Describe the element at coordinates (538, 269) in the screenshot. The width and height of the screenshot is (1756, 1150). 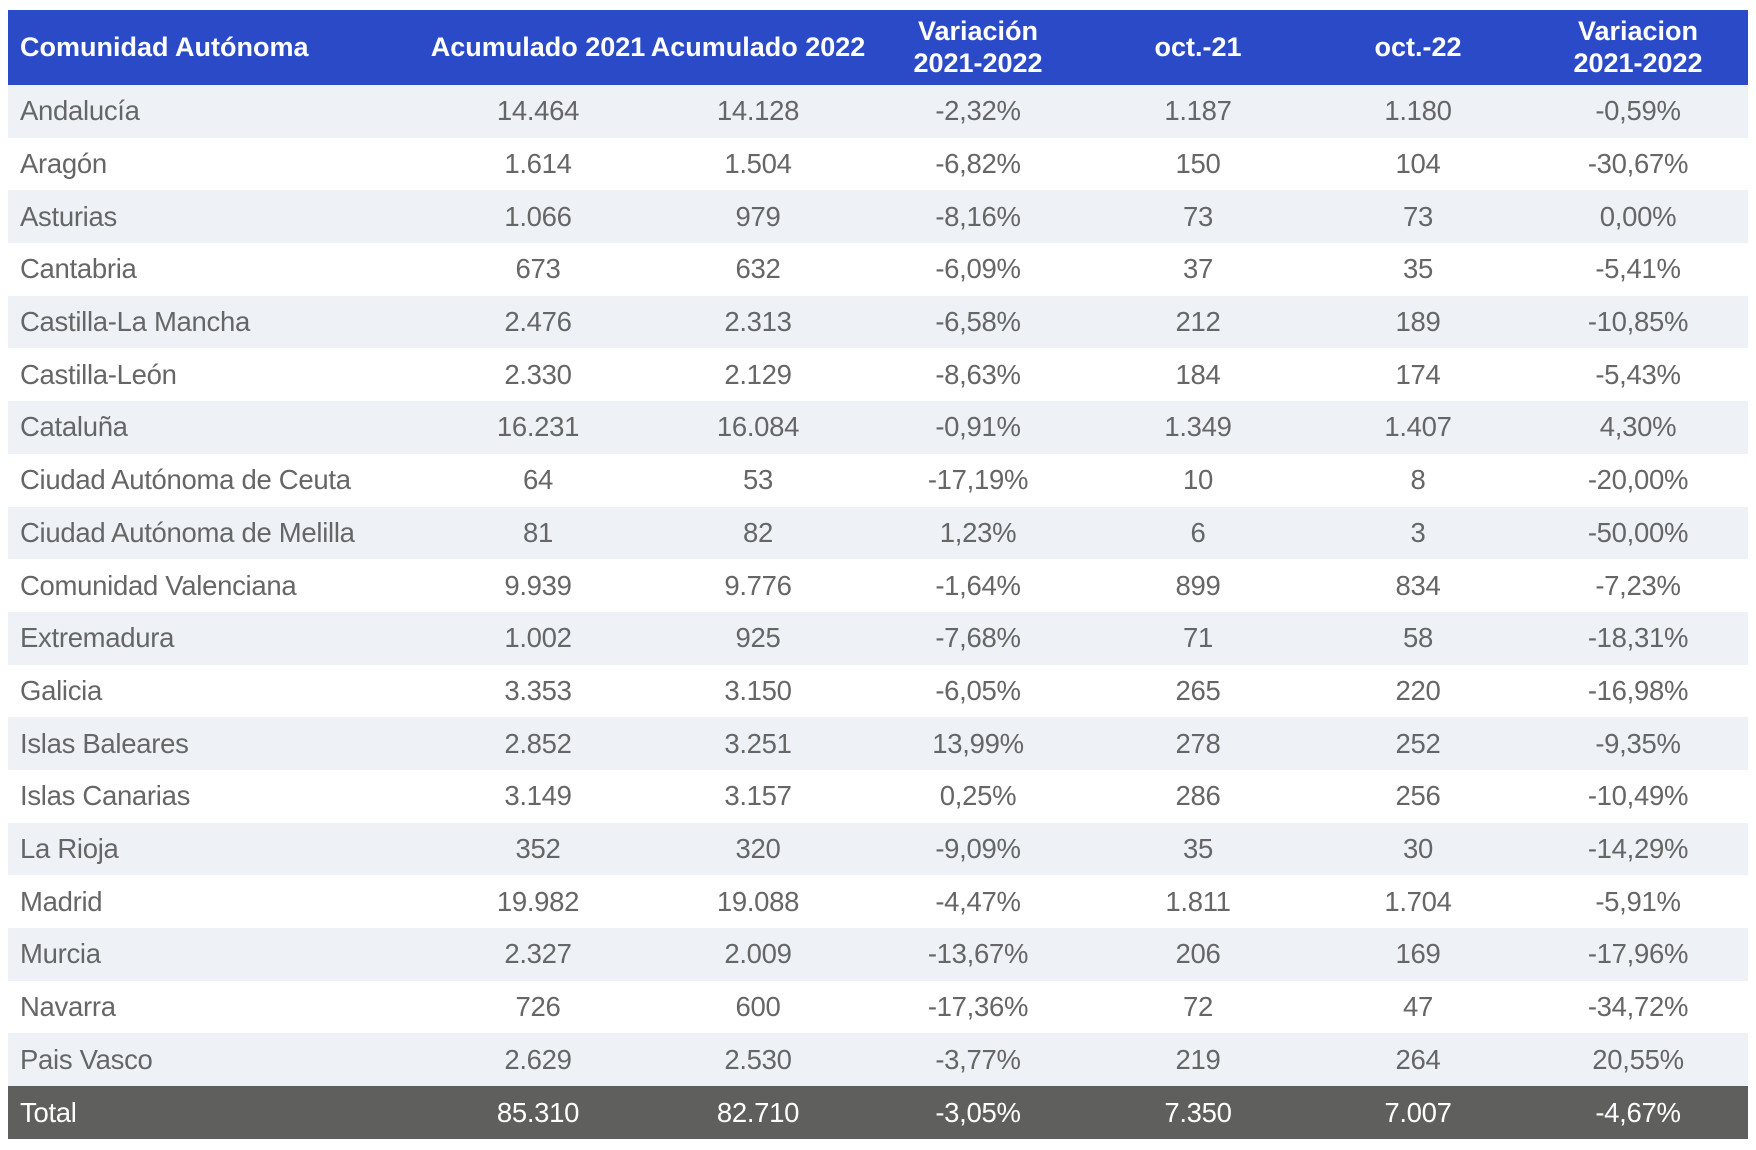
I see `cell-acumulado-2021: 673` at that location.